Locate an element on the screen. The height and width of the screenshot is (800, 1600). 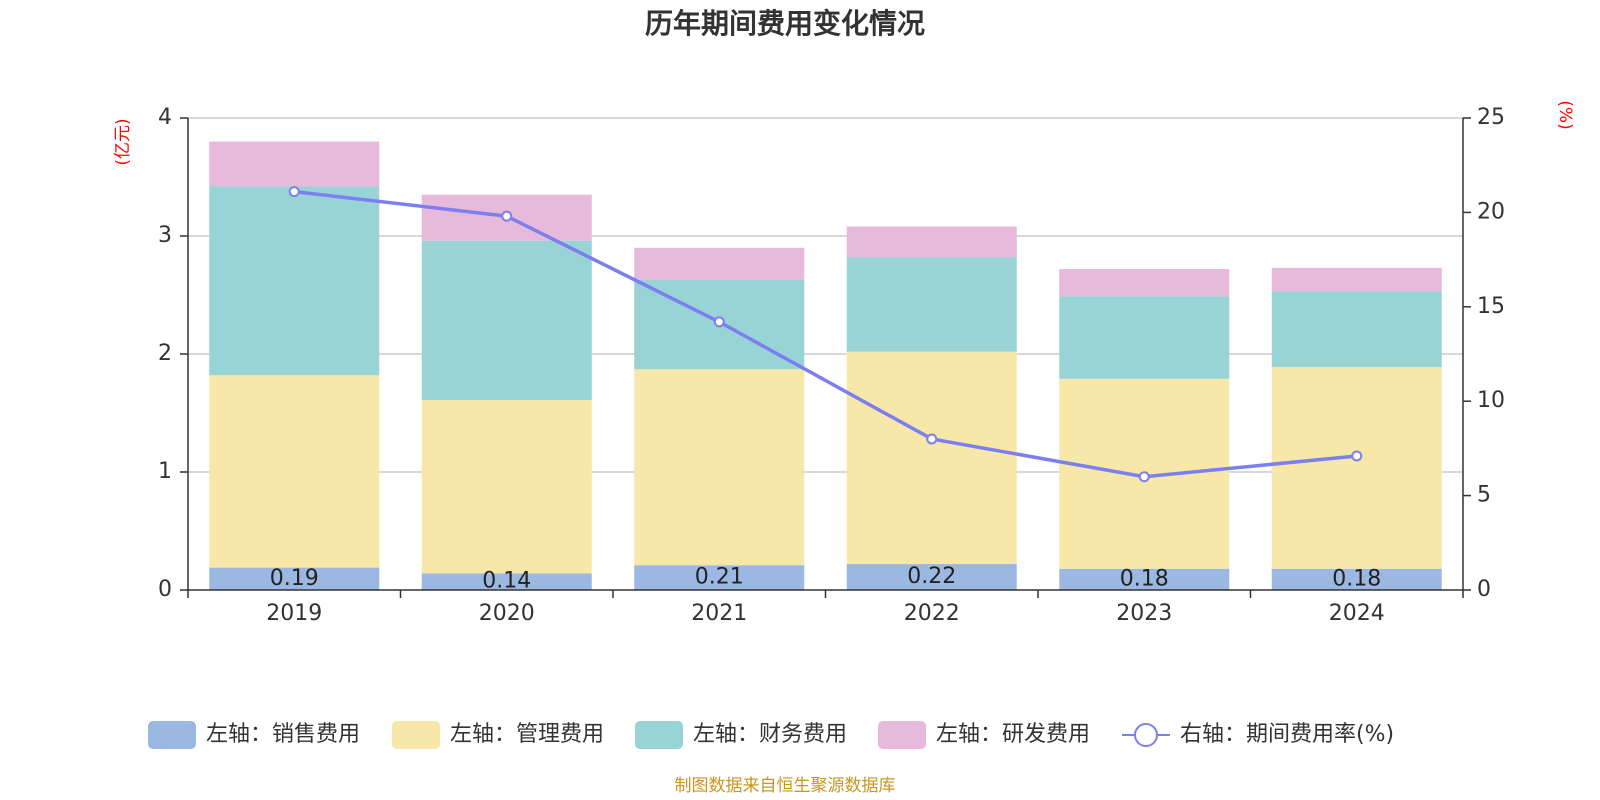
bar-segment-s0-2023 is located at coordinates (1144, 579).